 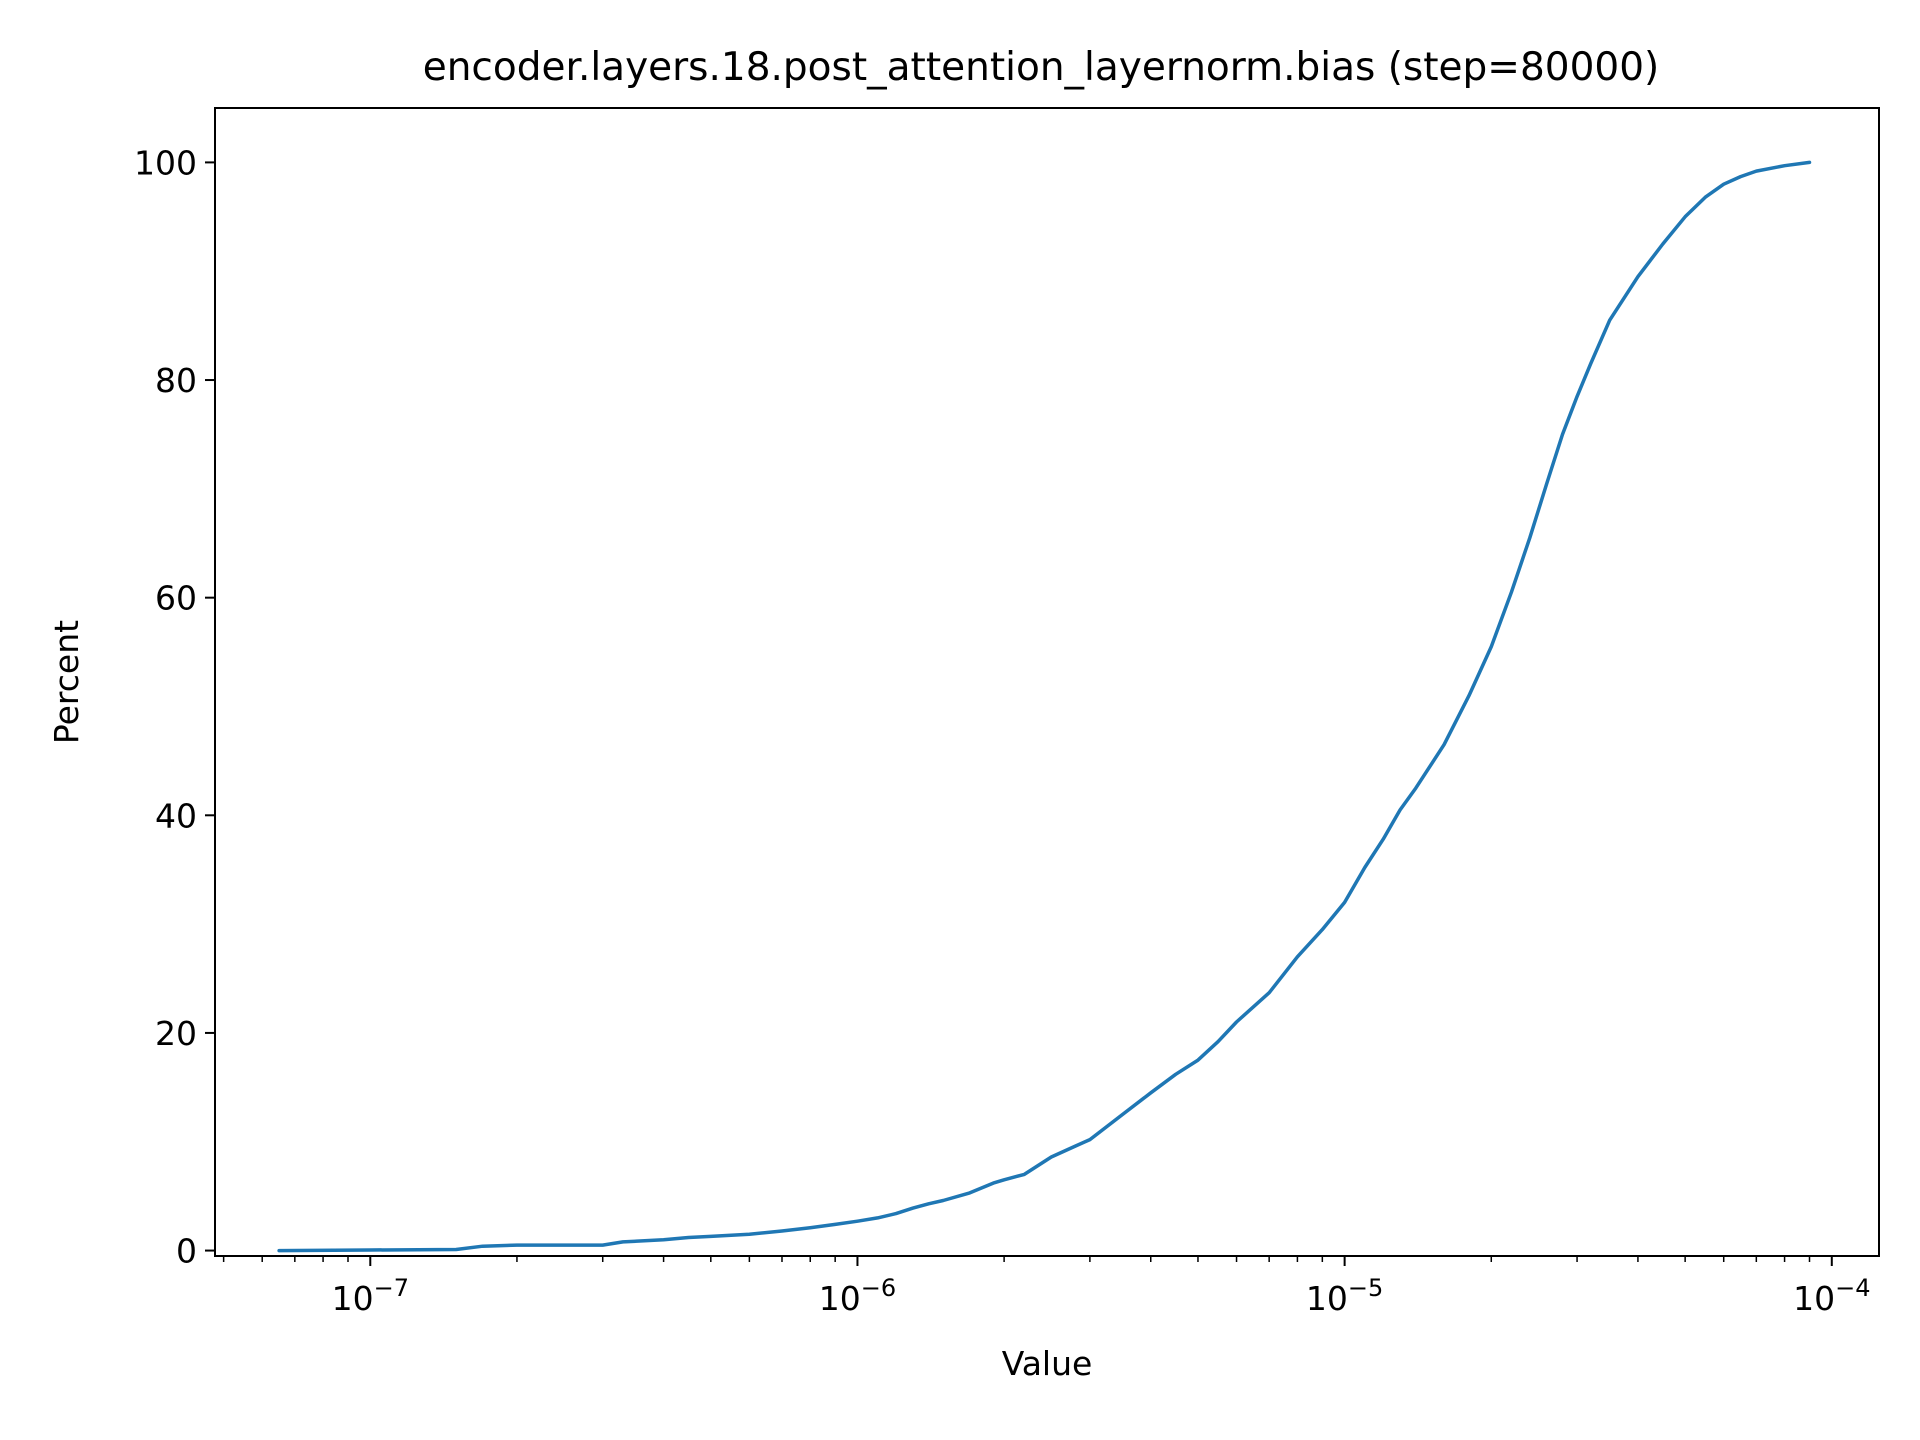 I want to click on x-tick-label: 10⁻⁶, so click(x=857, y=1296).